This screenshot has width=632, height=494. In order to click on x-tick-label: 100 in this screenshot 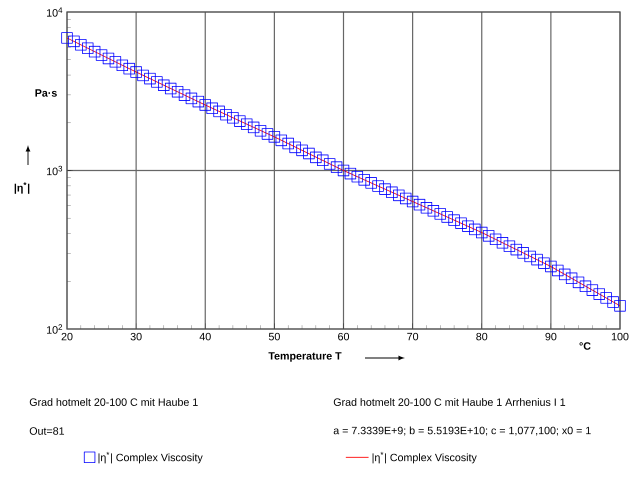, I will do `click(620, 336)`.